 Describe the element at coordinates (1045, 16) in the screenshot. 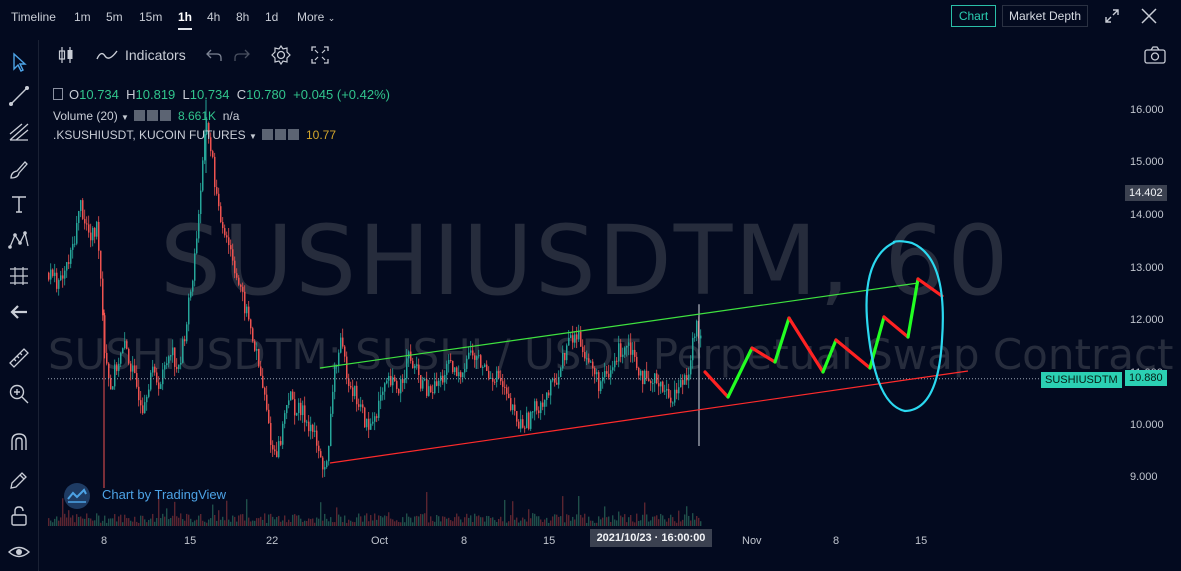

I see `market-depth-button: Market Depth` at that location.